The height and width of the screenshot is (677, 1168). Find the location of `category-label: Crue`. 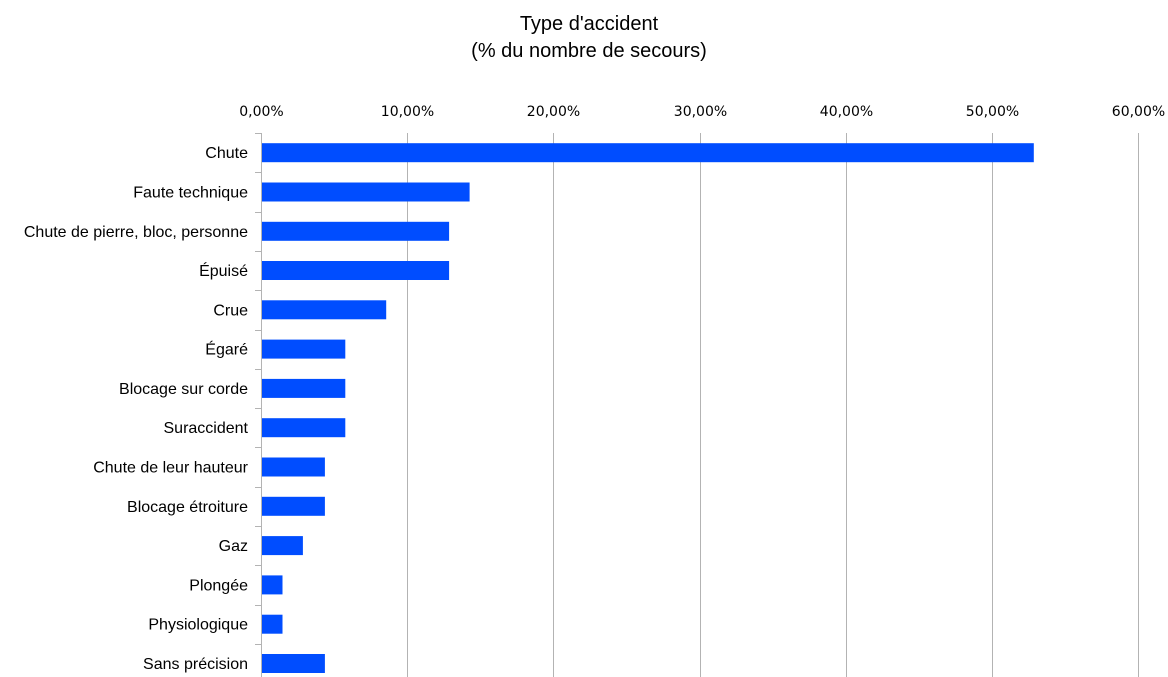

category-label: Crue is located at coordinates (230, 310).